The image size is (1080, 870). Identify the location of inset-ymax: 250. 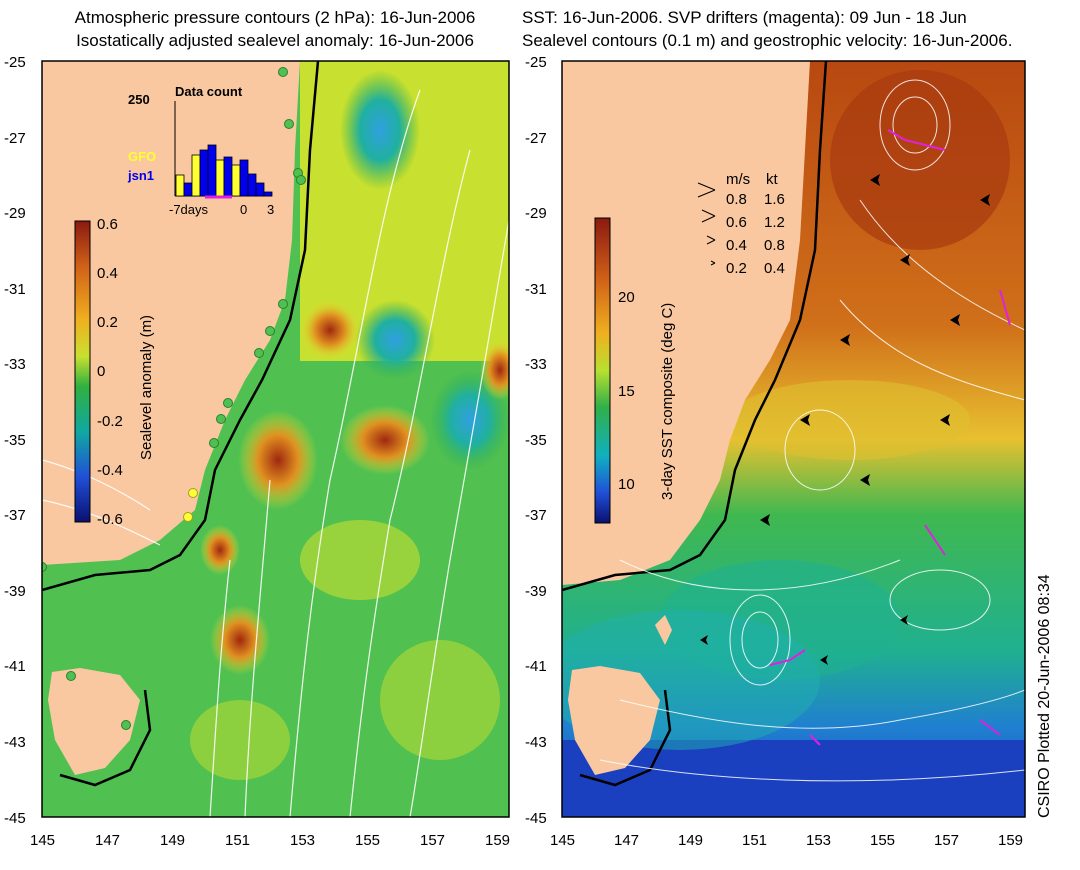
(139, 99).